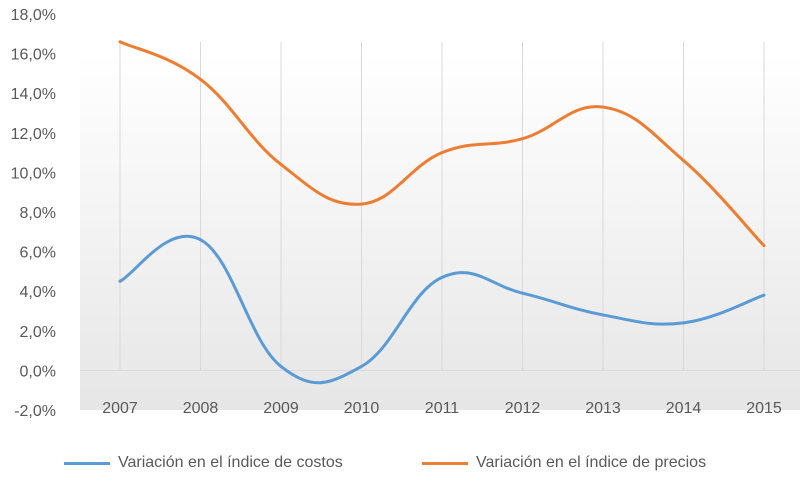  I want to click on data-point-costos-2010, so click(361, 366).